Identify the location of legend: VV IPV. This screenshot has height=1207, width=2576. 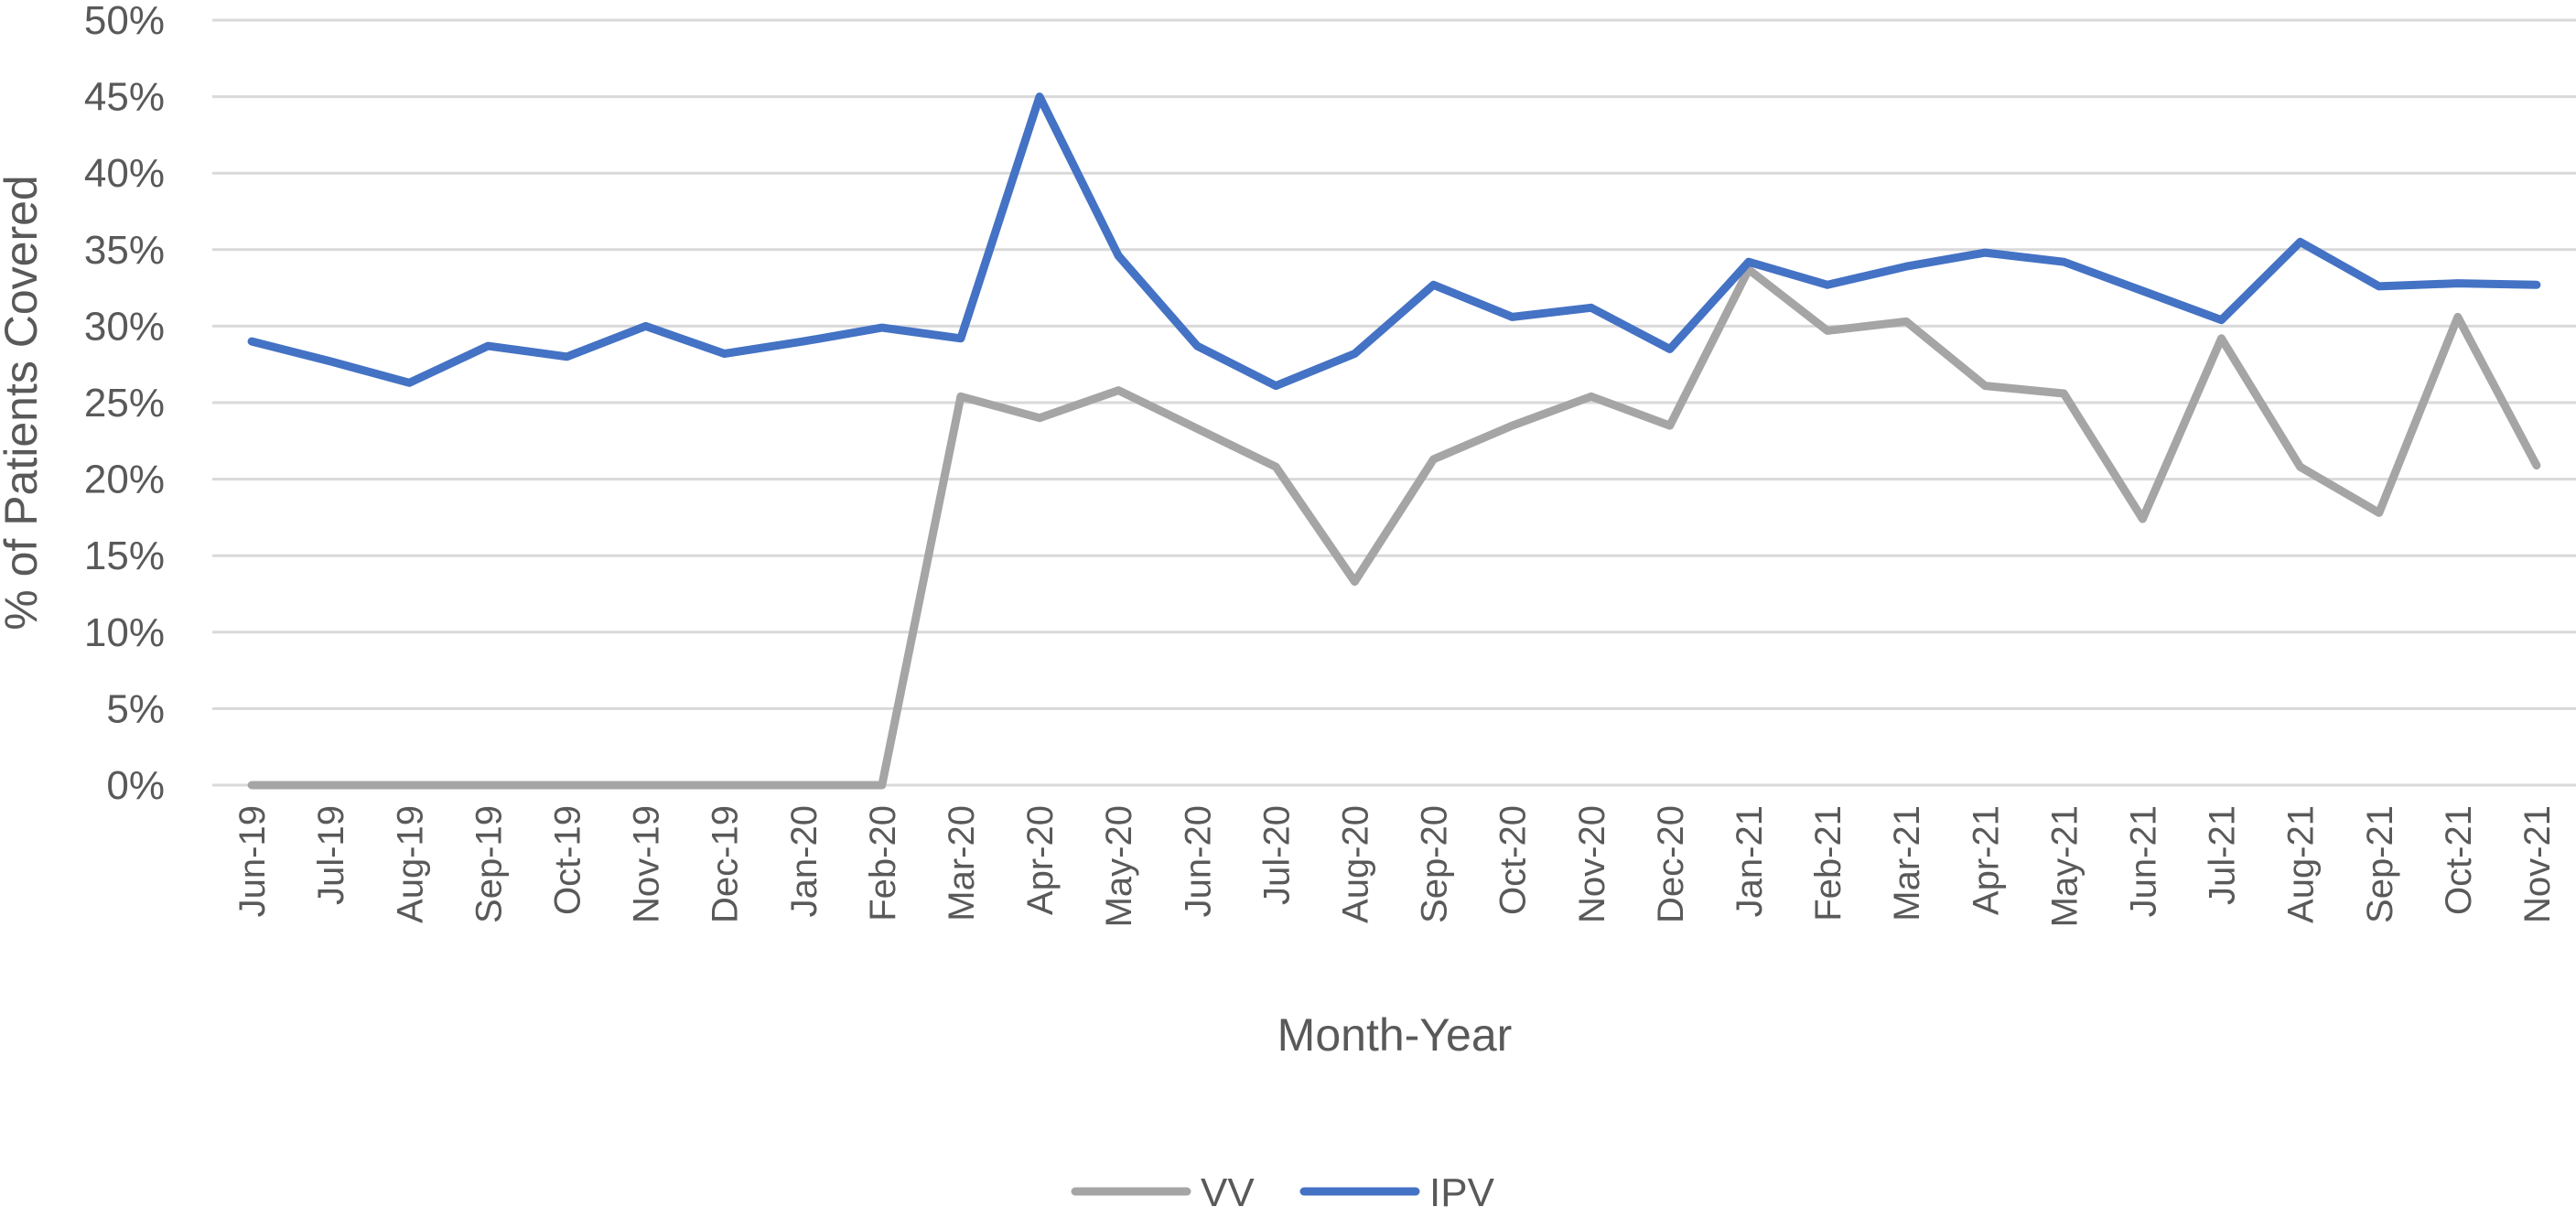
(1283, 1189).